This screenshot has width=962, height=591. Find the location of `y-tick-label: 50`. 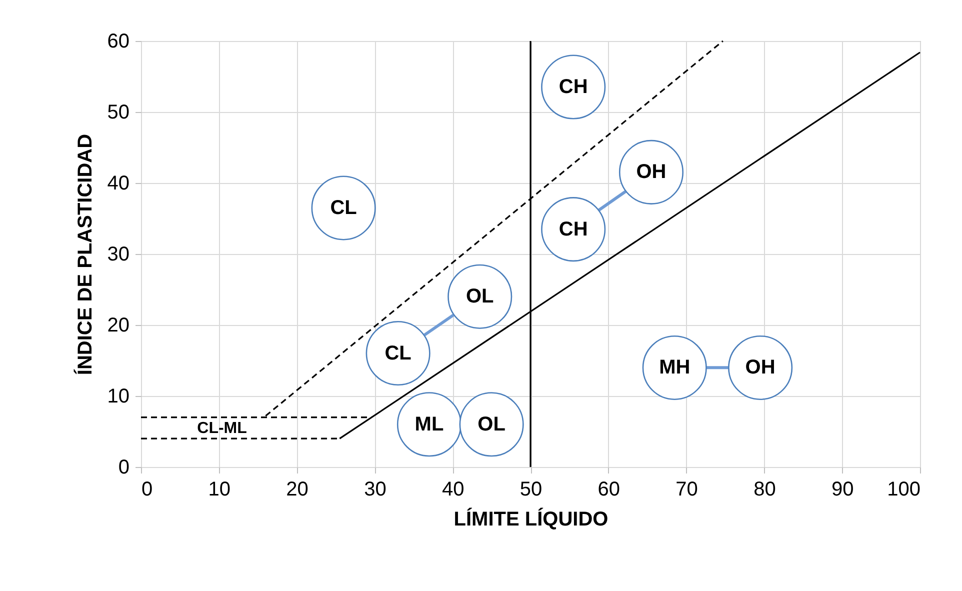

y-tick-label: 50 is located at coordinates (118, 113).